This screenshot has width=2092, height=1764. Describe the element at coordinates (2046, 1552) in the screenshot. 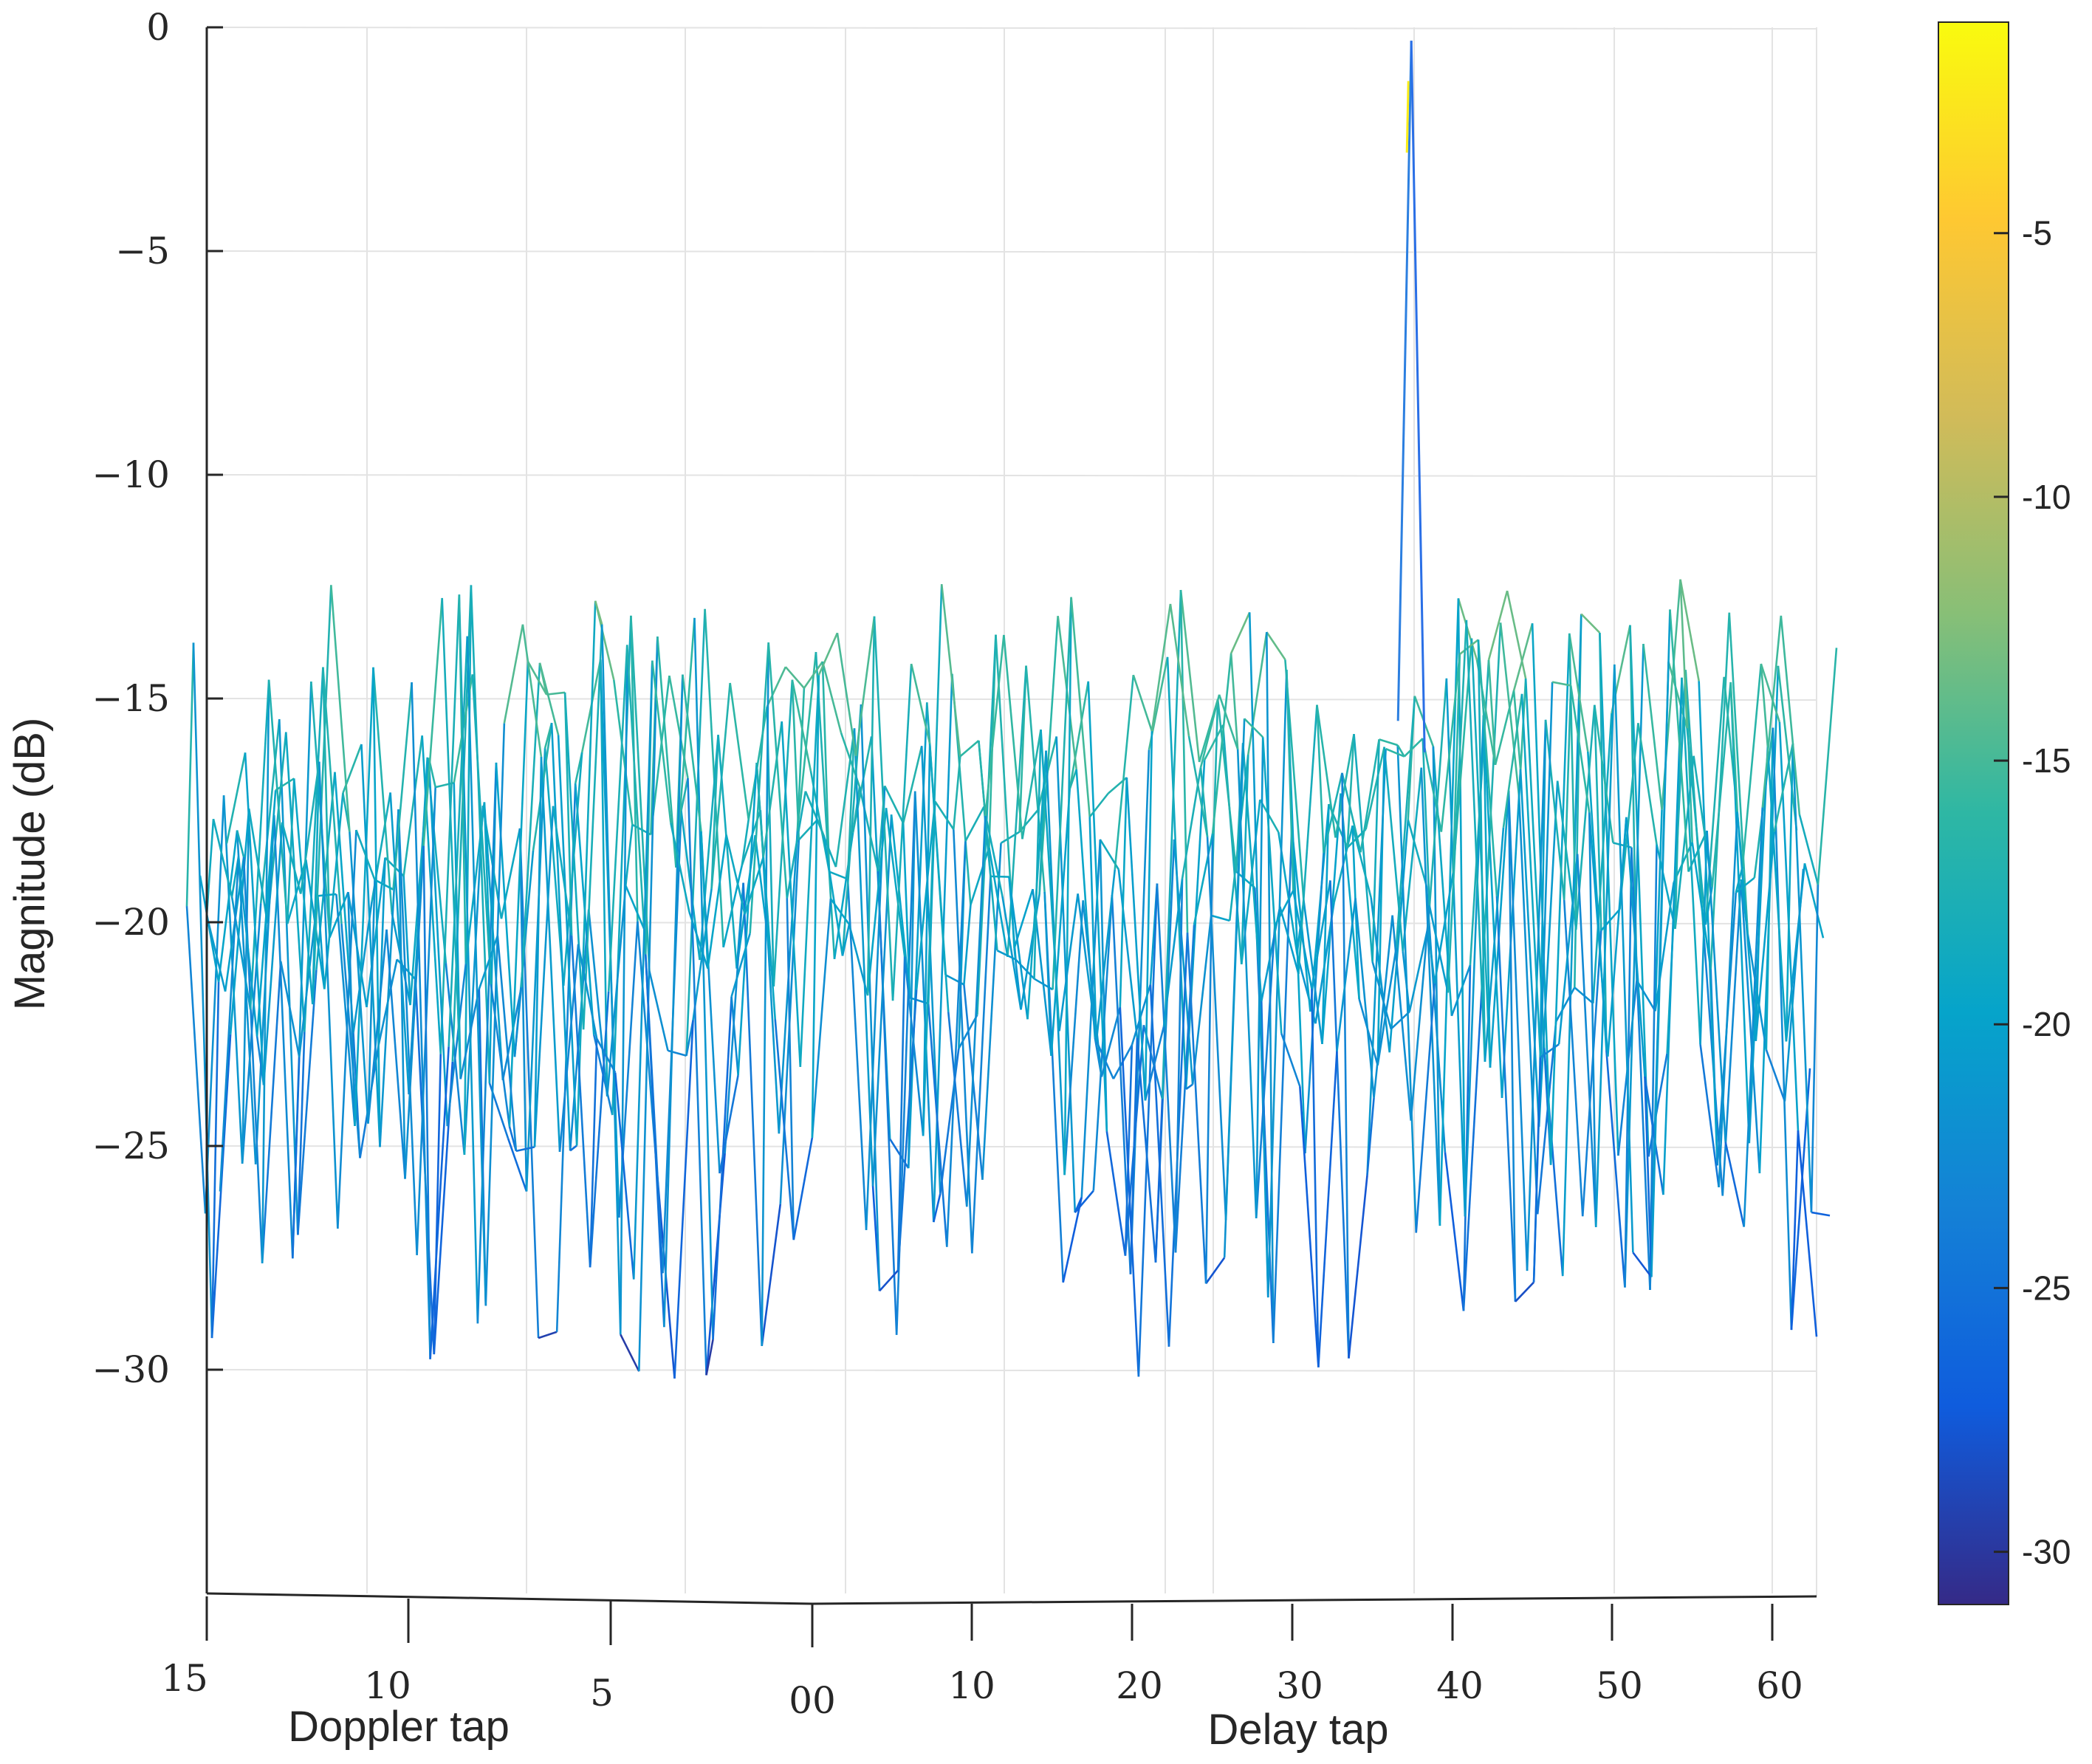

I see `colorbar-tick-label: -30` at that location.